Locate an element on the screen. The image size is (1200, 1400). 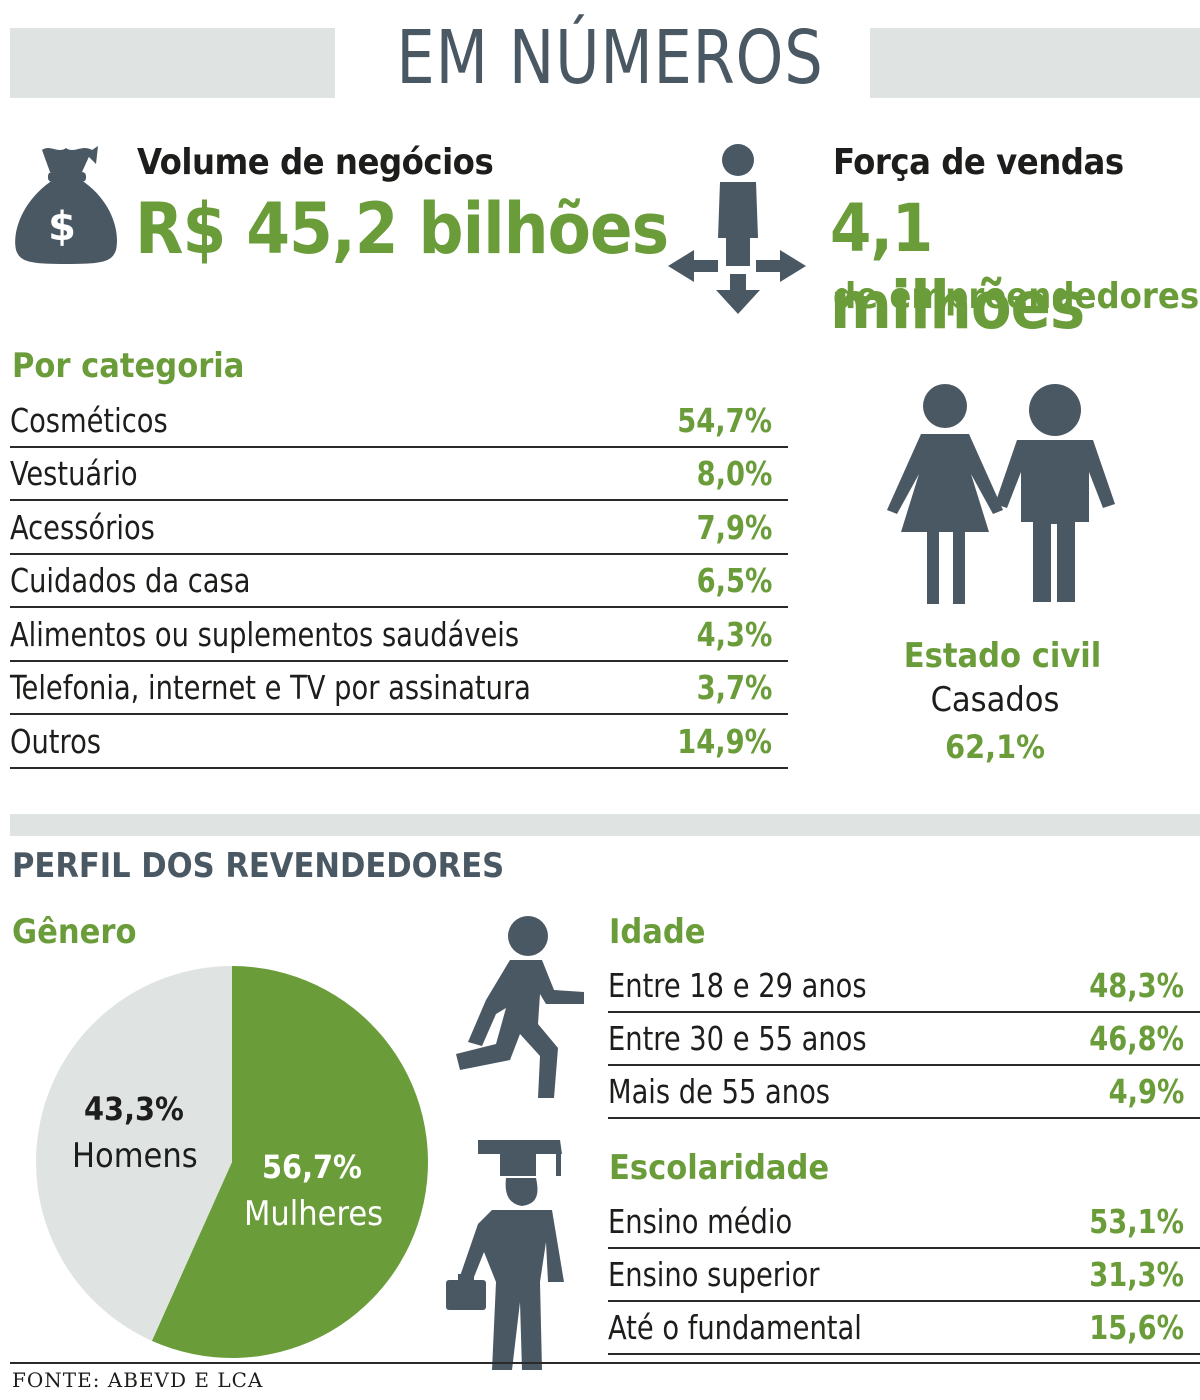
title-band-right is located at coordinates (1035, 63).